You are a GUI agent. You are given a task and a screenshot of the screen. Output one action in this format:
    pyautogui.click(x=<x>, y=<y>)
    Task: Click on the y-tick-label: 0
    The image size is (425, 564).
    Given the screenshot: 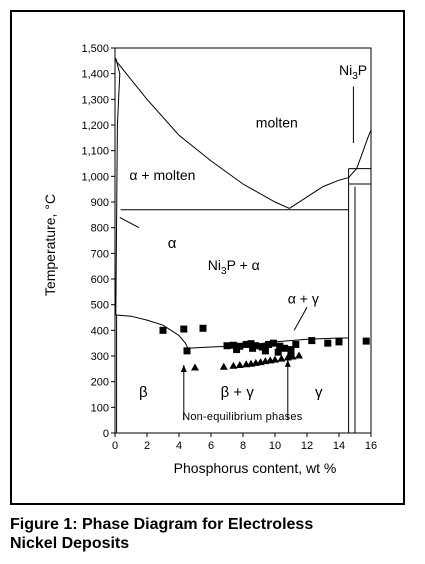 What is the action you would take?
    pyautogui.click(x=106, y=434)
    